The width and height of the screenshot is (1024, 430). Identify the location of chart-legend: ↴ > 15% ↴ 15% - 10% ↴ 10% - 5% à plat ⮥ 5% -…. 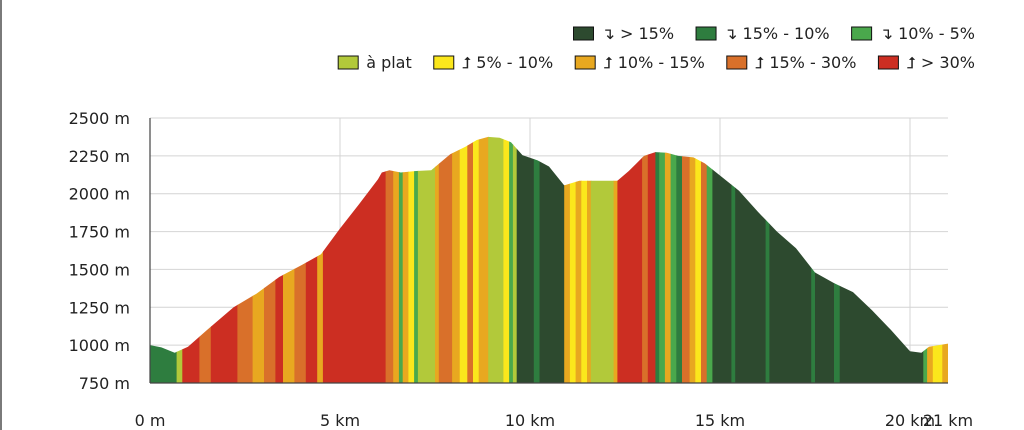
(656, 48).